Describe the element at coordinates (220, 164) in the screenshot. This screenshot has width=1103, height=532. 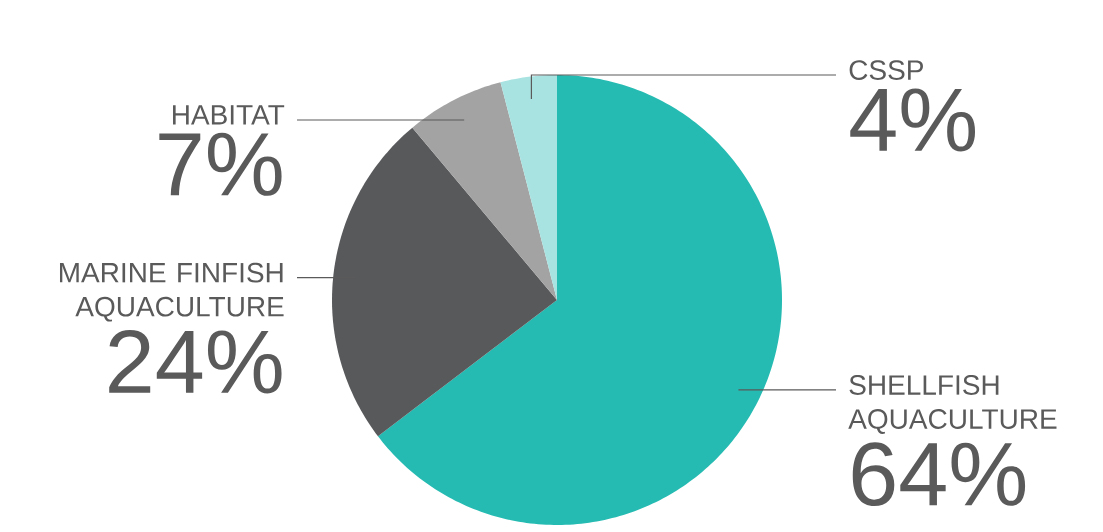
I see `data-label: 7%` at that location.